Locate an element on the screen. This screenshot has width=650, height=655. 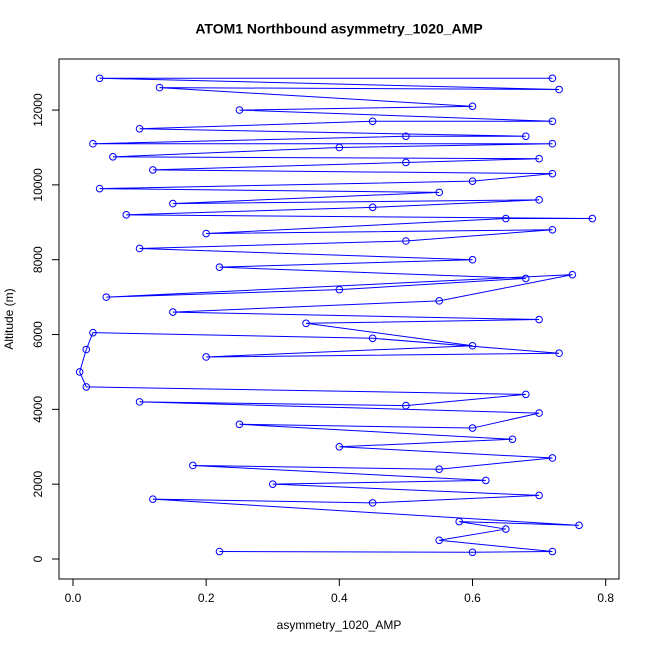
y-tick-label: 6000 is located at coordinates (38, 334).